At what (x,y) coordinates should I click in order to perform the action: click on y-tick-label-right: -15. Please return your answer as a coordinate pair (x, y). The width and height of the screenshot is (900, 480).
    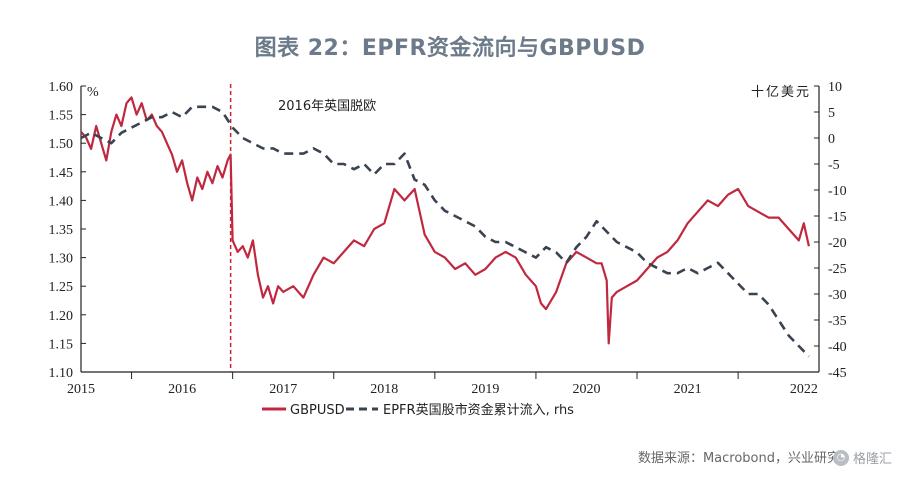
    Looking at the image, I should click on (837, 217).